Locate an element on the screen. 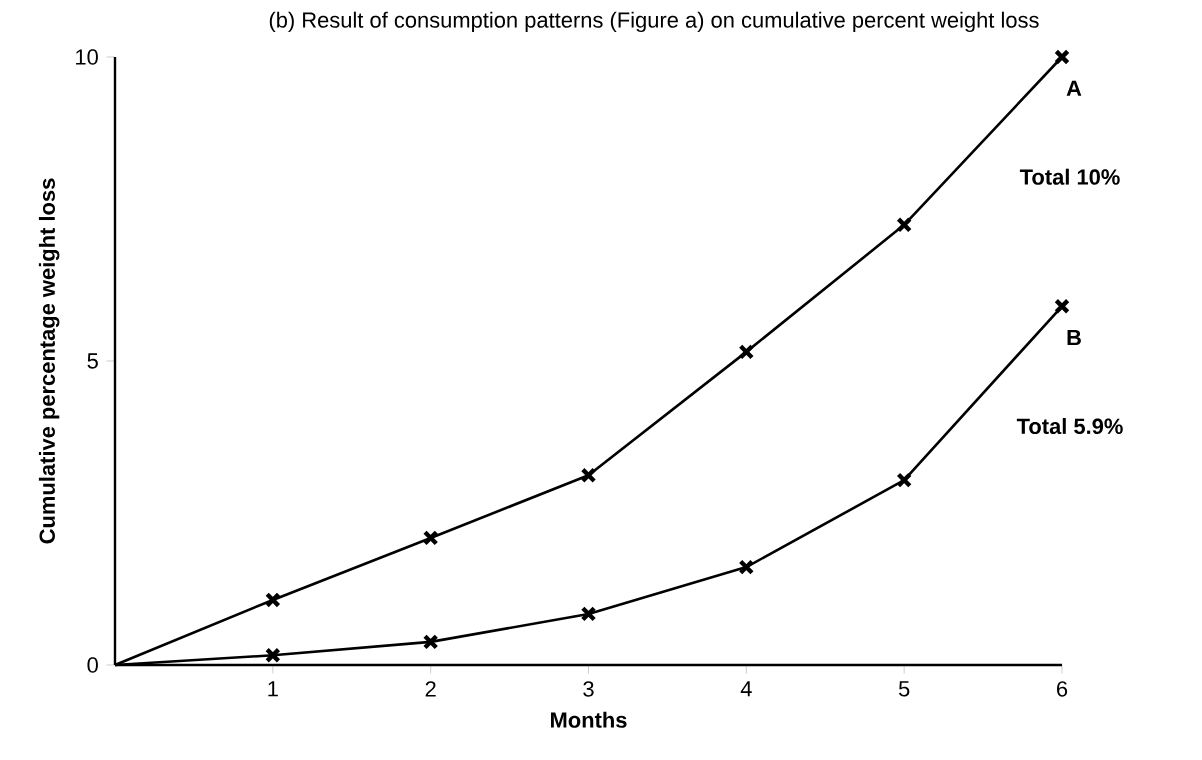 This screenshot has height=760, width=1202. x-tick-label: 1 is located at coordinates (273, 689).